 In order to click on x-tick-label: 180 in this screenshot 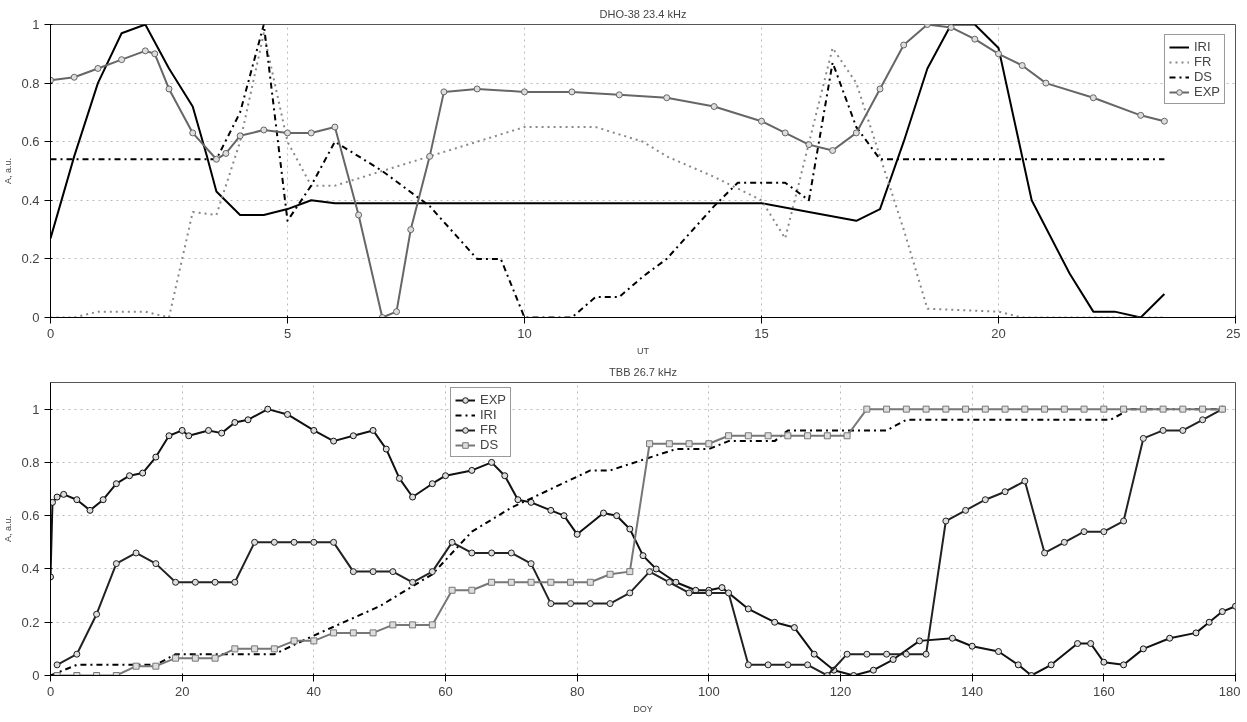, I will do `click(1229, 691)`.